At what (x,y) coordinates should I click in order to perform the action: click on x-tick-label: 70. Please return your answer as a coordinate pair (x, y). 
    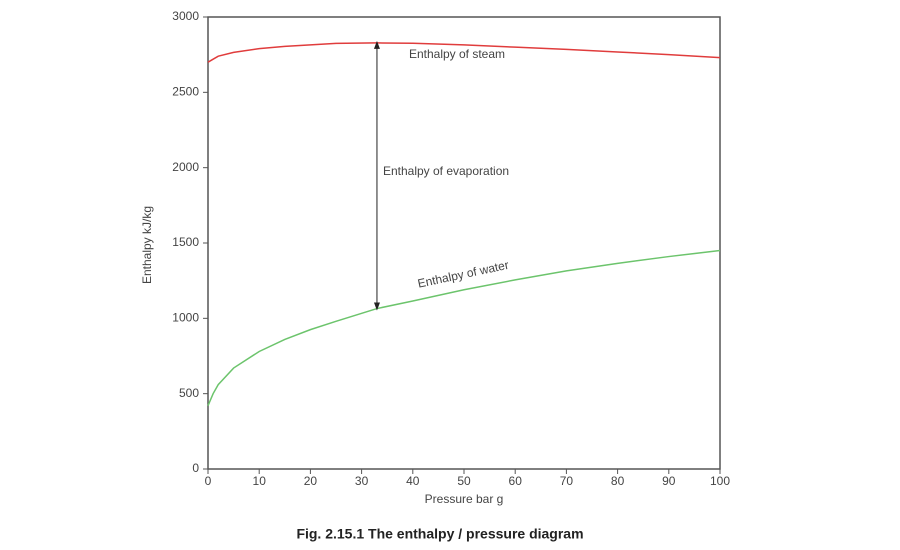
    Looking at the image, I should click on (567, 481).